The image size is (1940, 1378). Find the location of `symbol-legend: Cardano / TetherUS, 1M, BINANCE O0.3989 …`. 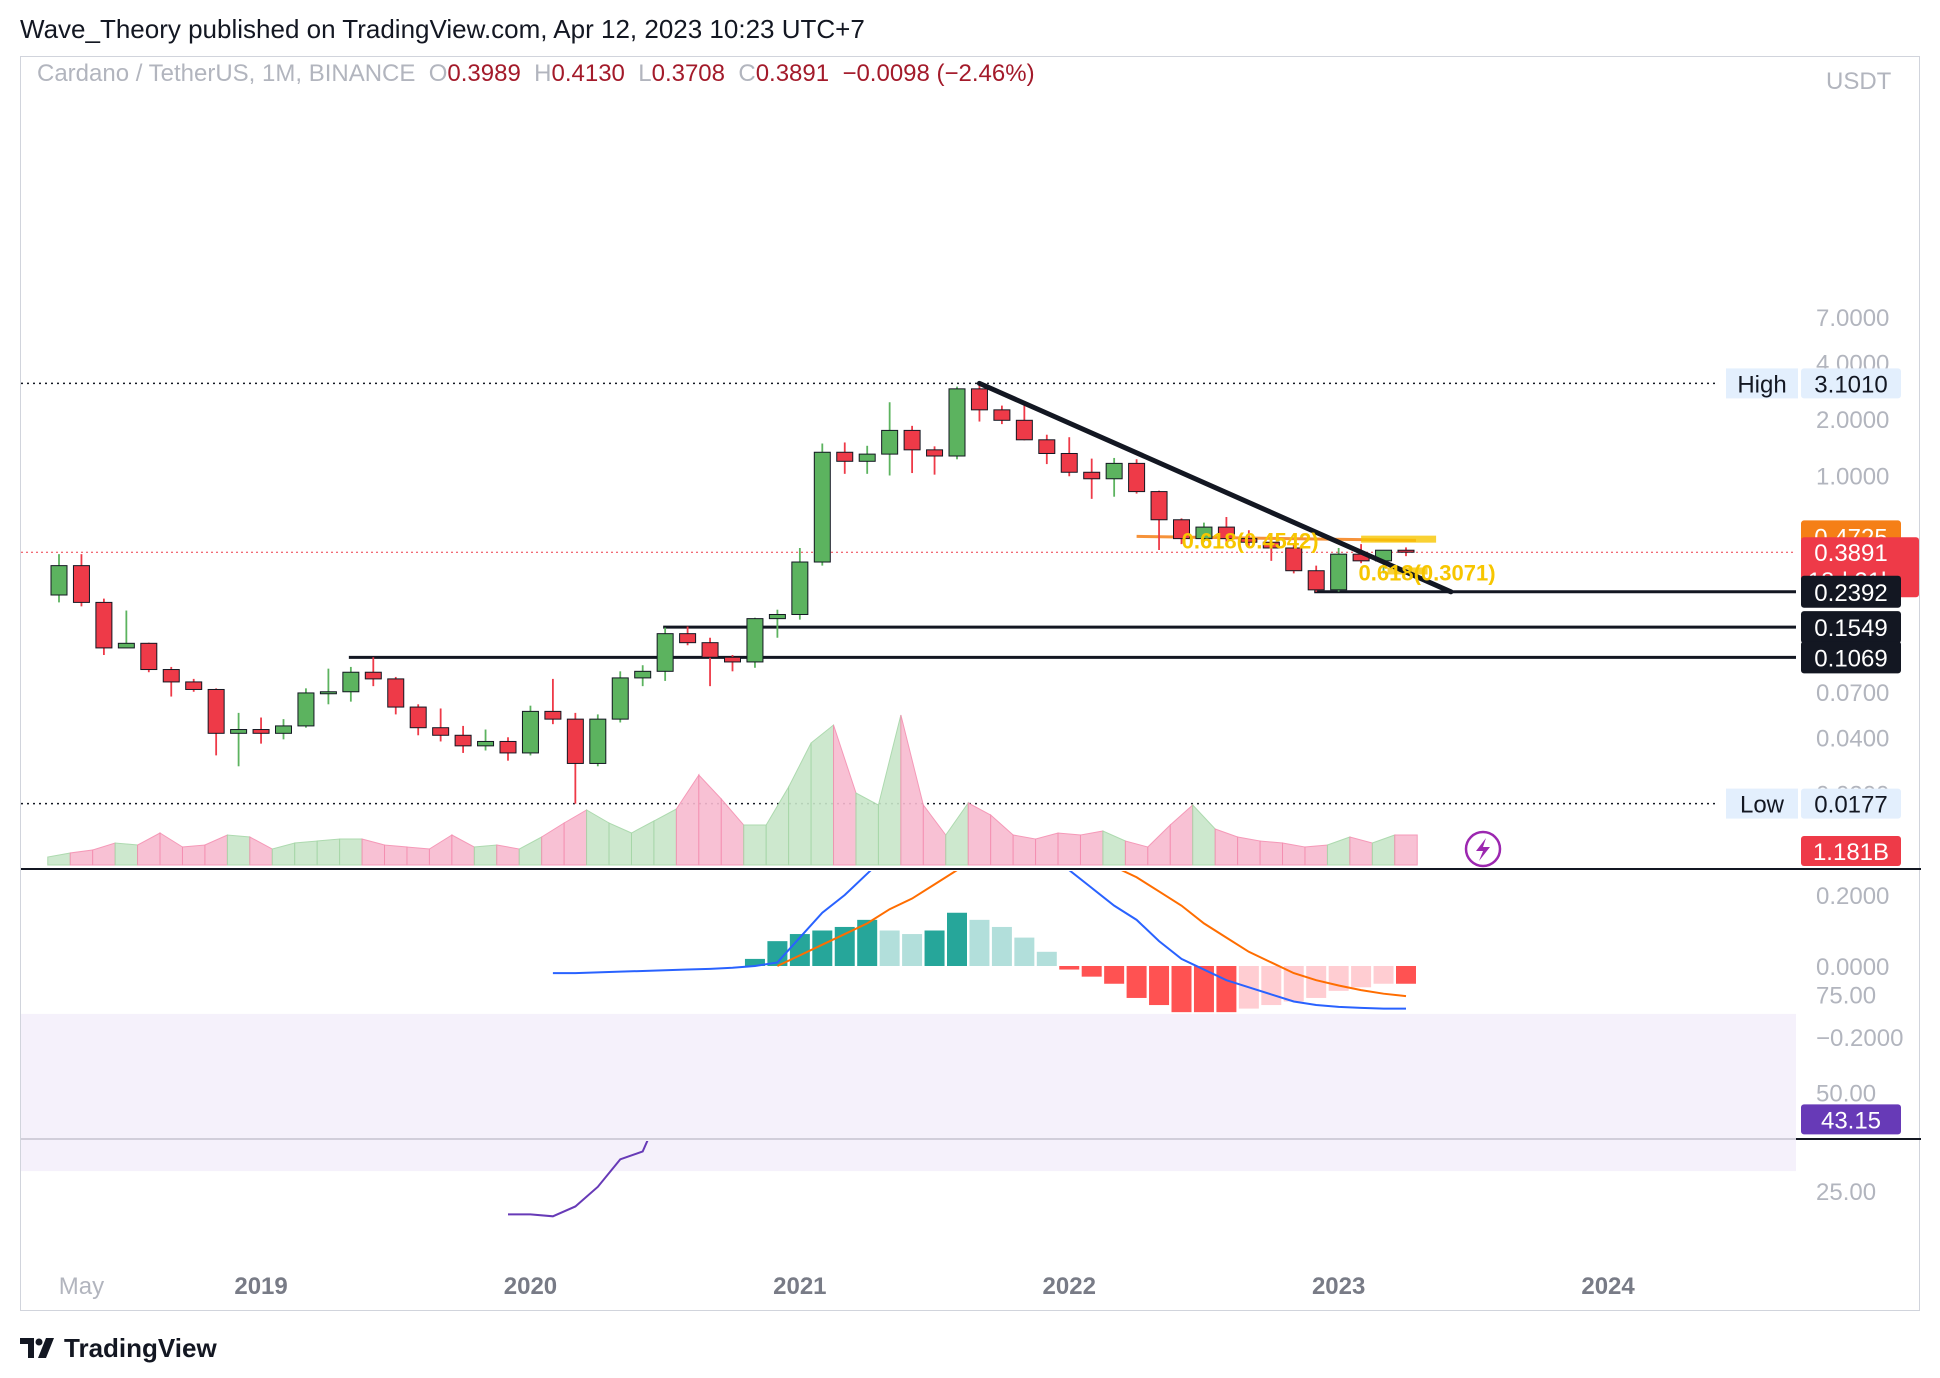

symbol-legend: Cardano / TetherUS, 1M, BINANCE O0.3989 … is located at coordinates (536, 73).